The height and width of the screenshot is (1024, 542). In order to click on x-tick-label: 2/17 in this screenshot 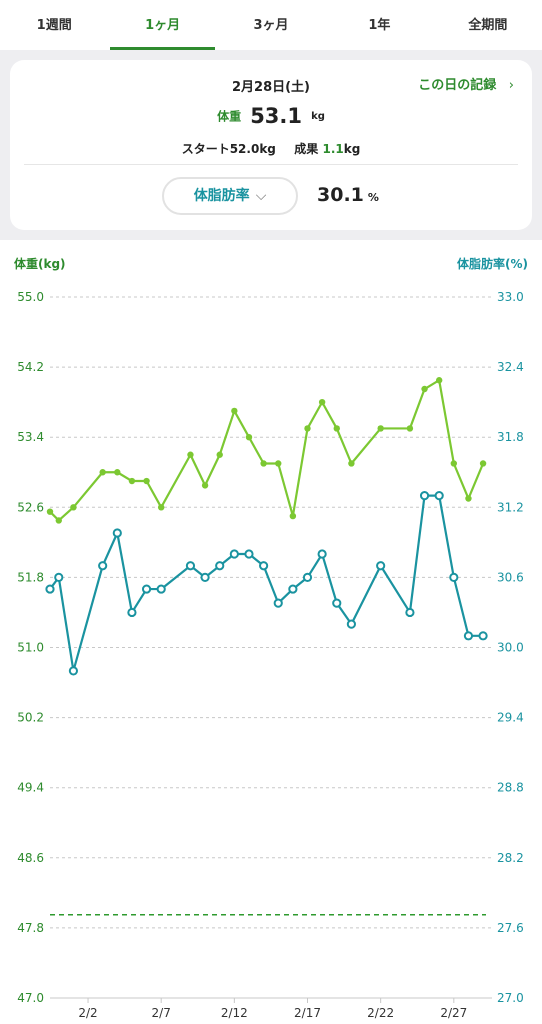, I will do `click(307, 1013)`.